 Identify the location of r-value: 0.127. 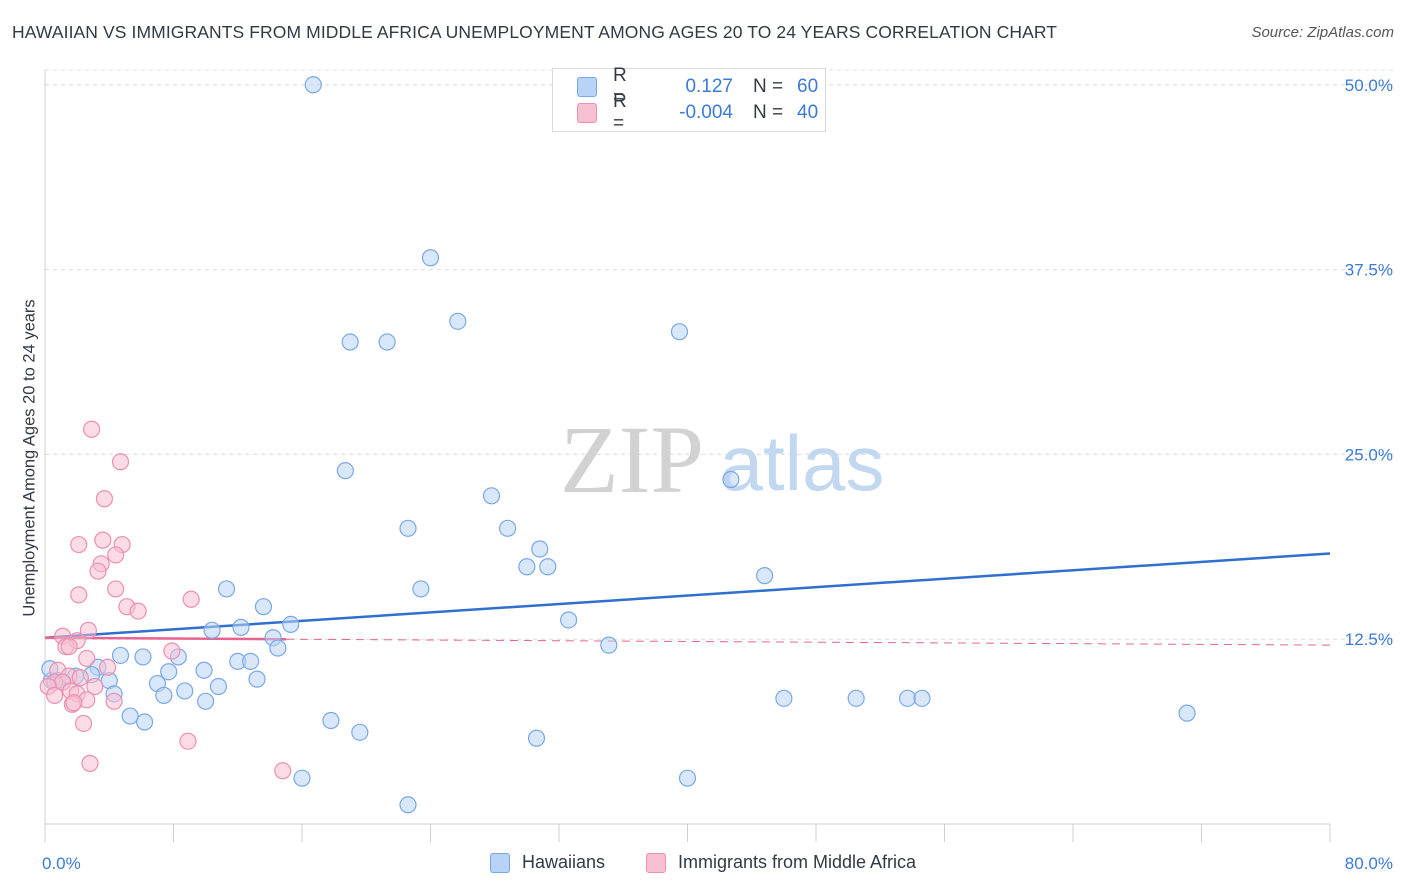
(709, 86).